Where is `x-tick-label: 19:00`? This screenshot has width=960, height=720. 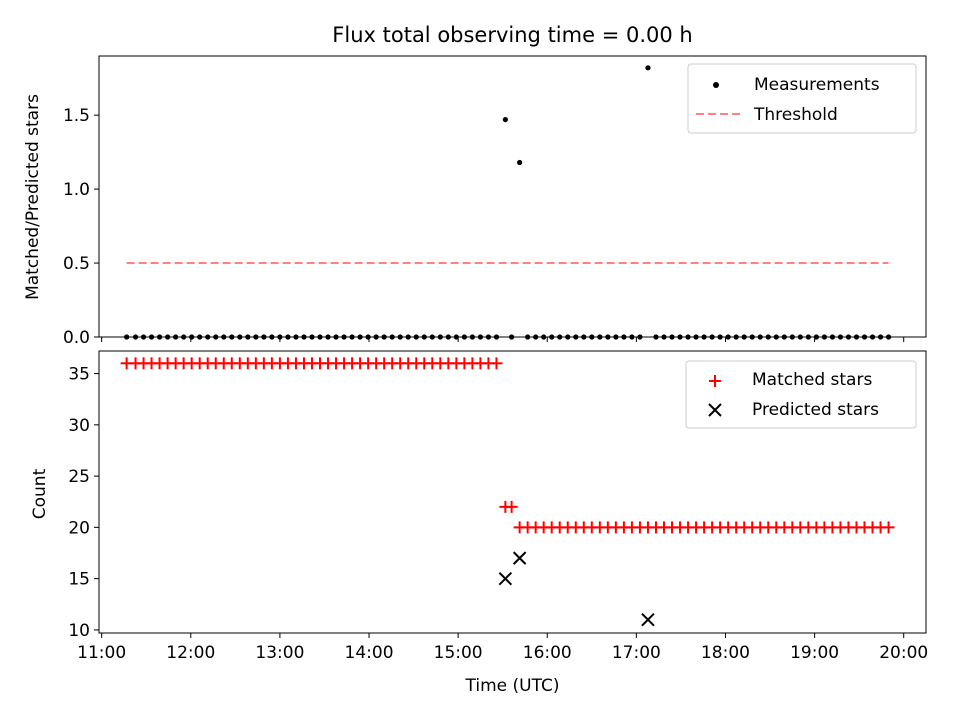 x-tick-label: 19:00 is located at coordinates (814, 653).